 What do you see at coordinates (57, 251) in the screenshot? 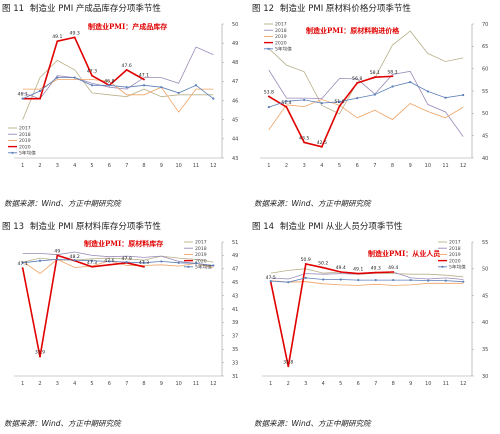
I see `data-label: 49` at bounding box center [57, 251].